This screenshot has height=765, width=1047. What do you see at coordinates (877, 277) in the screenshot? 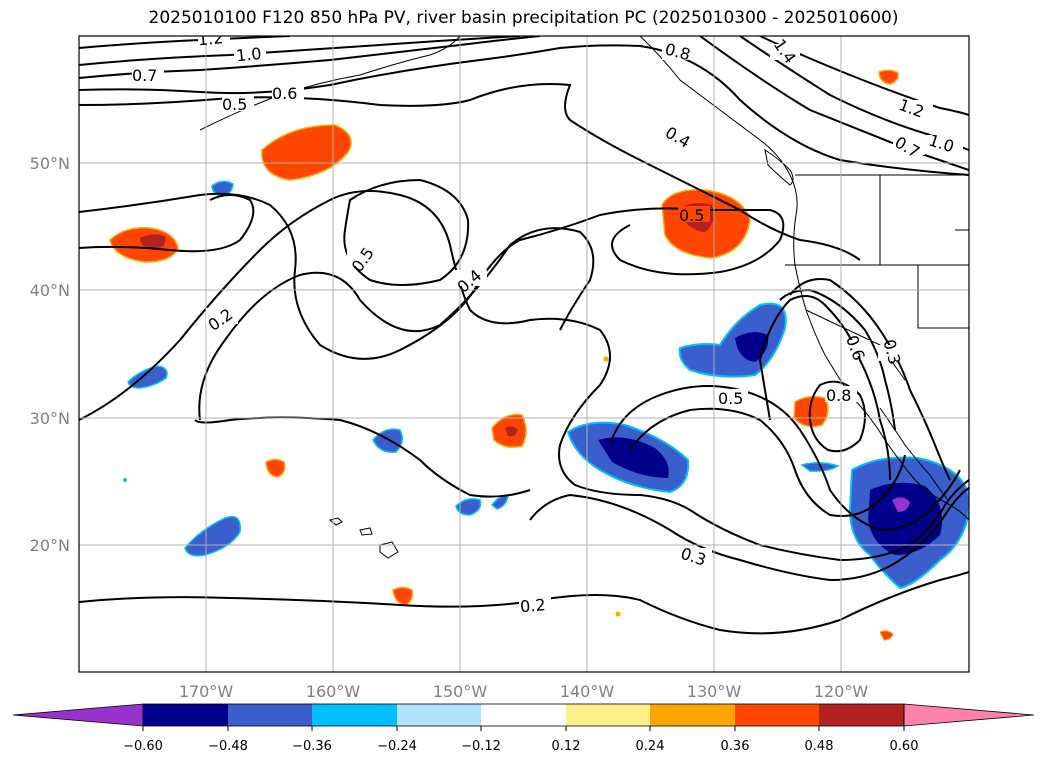
I see `us-state-border` at bounding box center [877, 277].